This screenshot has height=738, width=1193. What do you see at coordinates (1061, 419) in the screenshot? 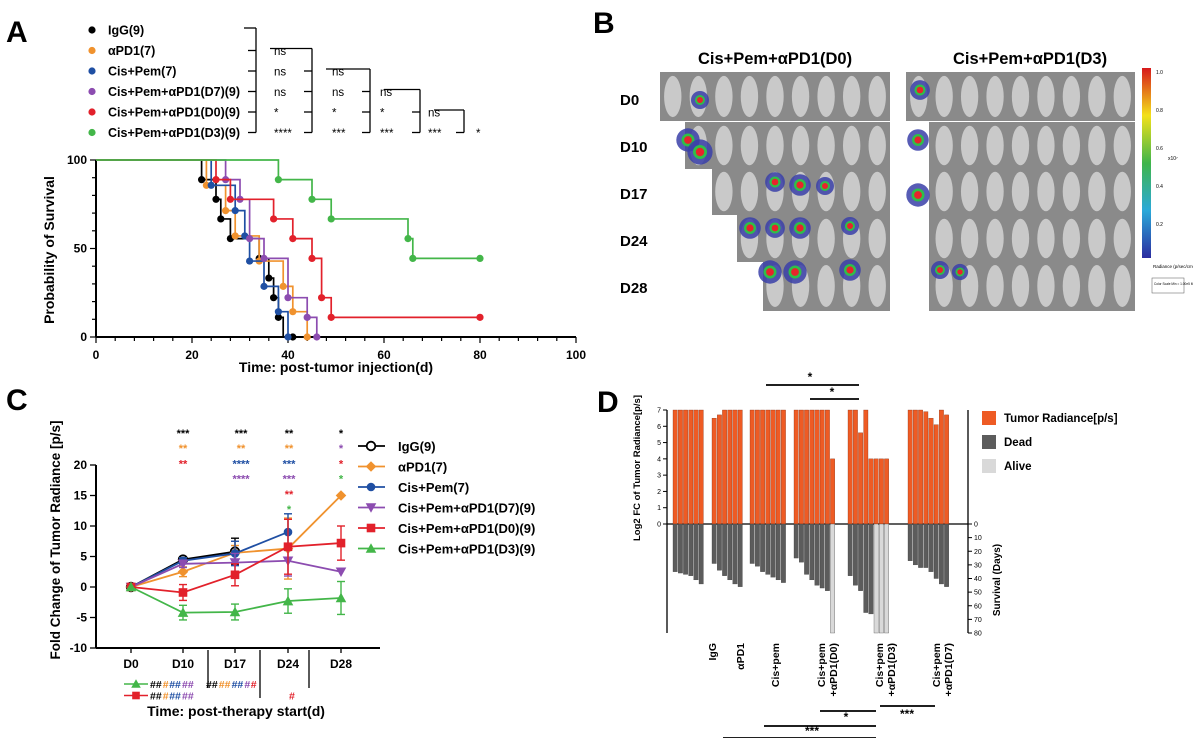
I see `legend-label: Tumor Radiance[p/s]` at bounding box center [1061, 419].